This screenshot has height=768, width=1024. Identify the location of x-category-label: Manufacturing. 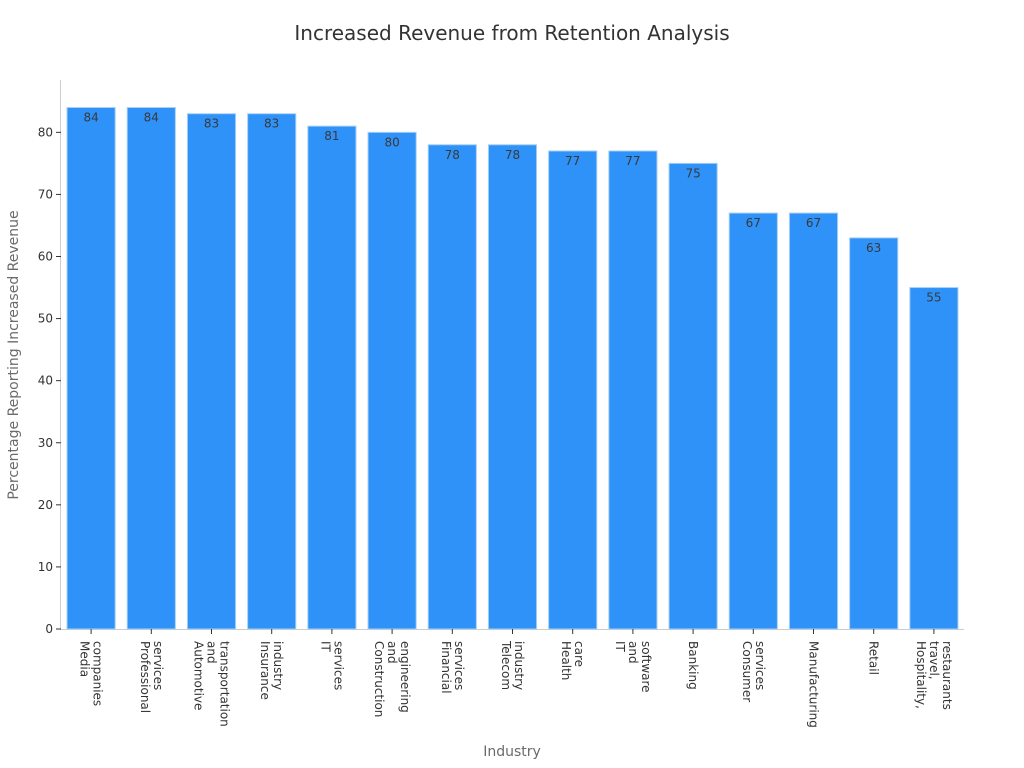
(814, 684).